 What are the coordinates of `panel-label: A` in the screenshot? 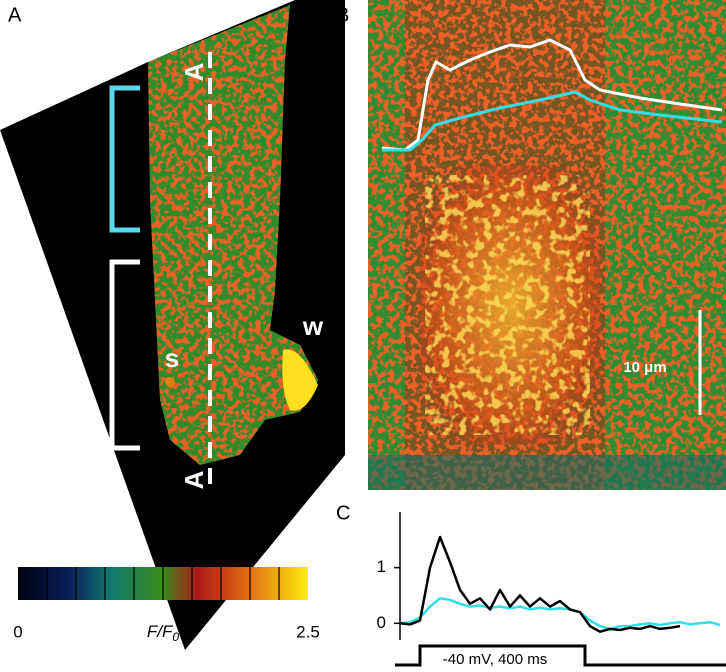 It's located at (15, 15).